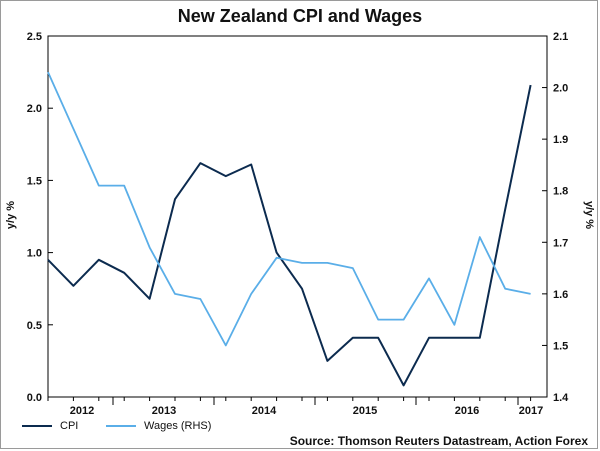  What do you see at coordinates (40, 217) in the screenshot?
I see `left-y-axis: 0.0 0.5 1.0 1.5 2.0 2.5` at bounding box center [40, 217].